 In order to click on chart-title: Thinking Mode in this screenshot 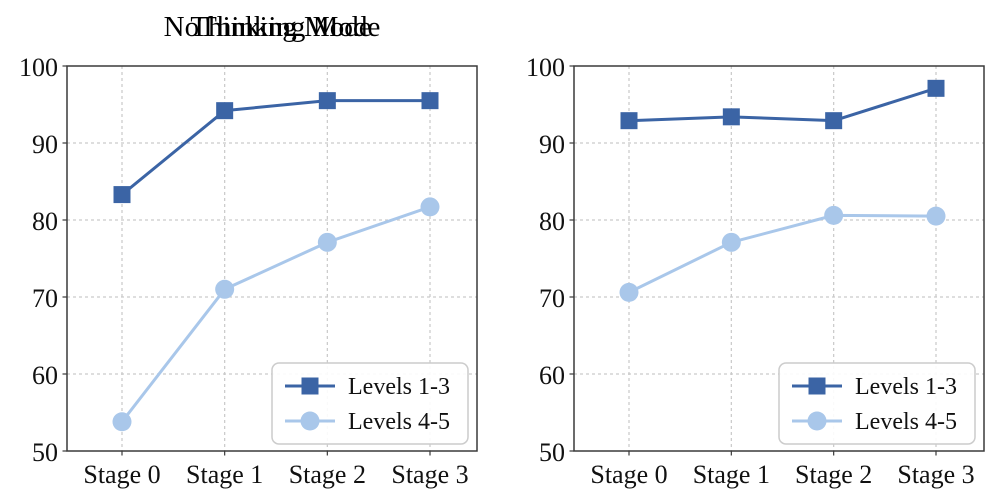, I will do `click(281, 27)`.